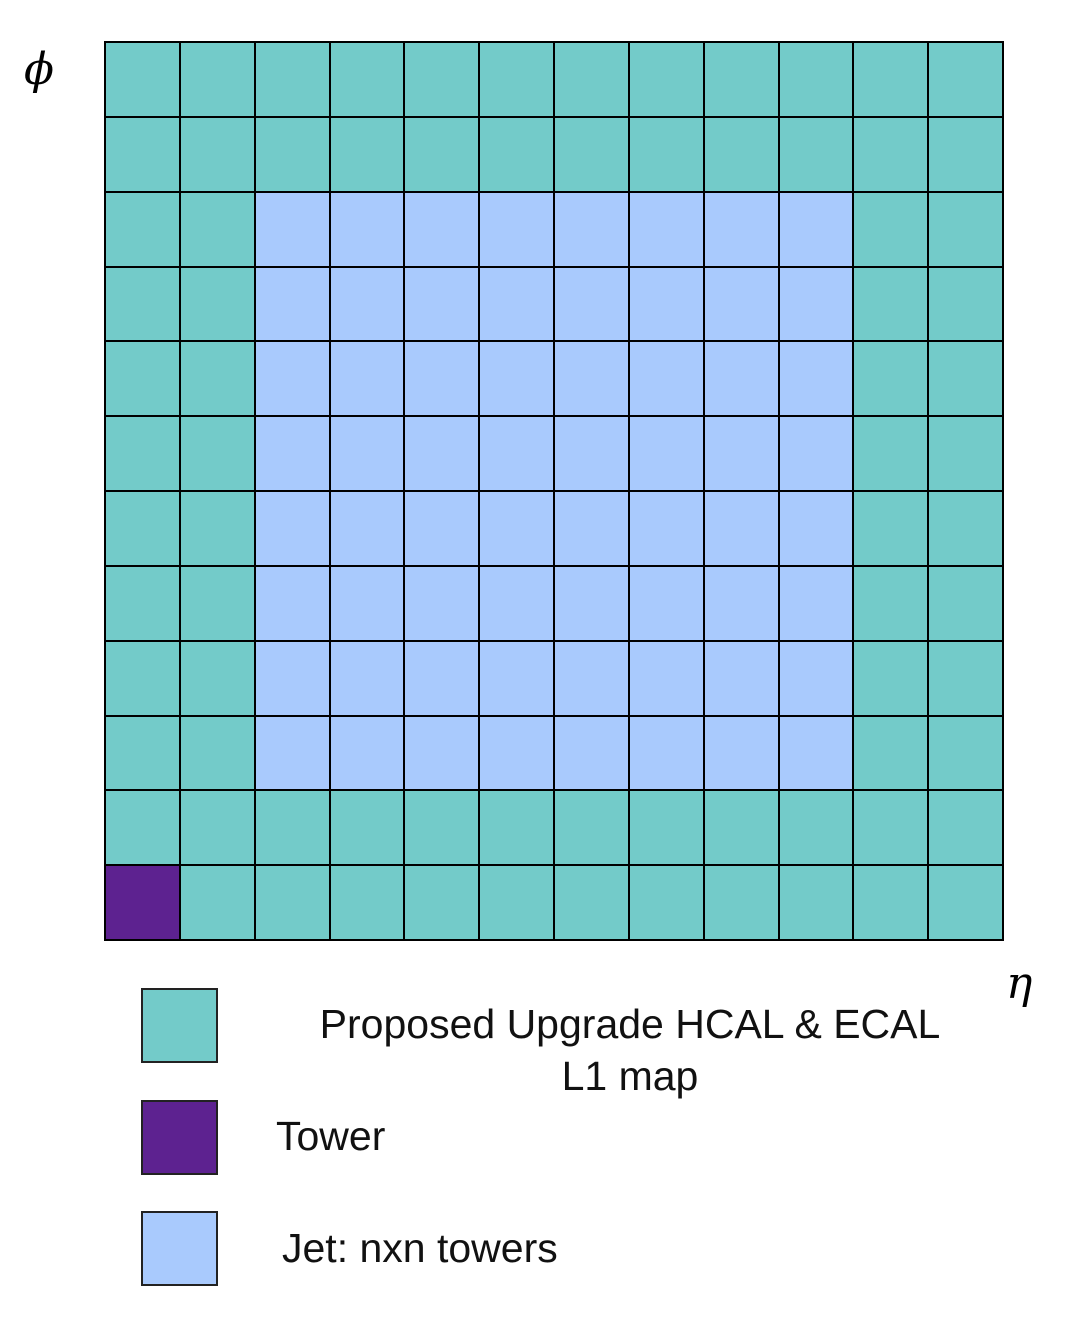 This screenshot has width=1077, height=1333. What do you see at coordinates (142, 902) in the screenshot?
I see `tower-cell` at bounding box center [142, 902].